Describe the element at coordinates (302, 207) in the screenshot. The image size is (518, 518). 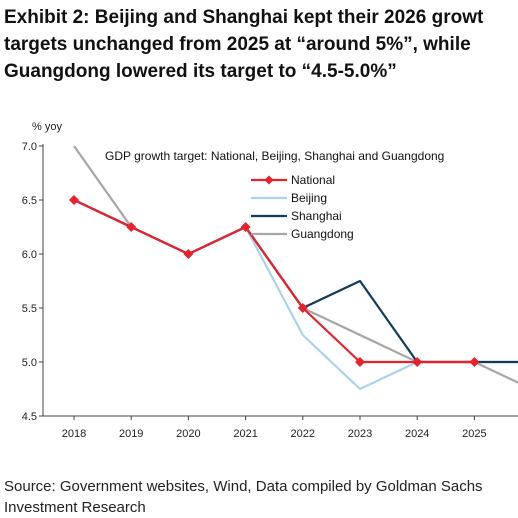
I see `legend: National Beijing Shanghai Guangdong` at that location.